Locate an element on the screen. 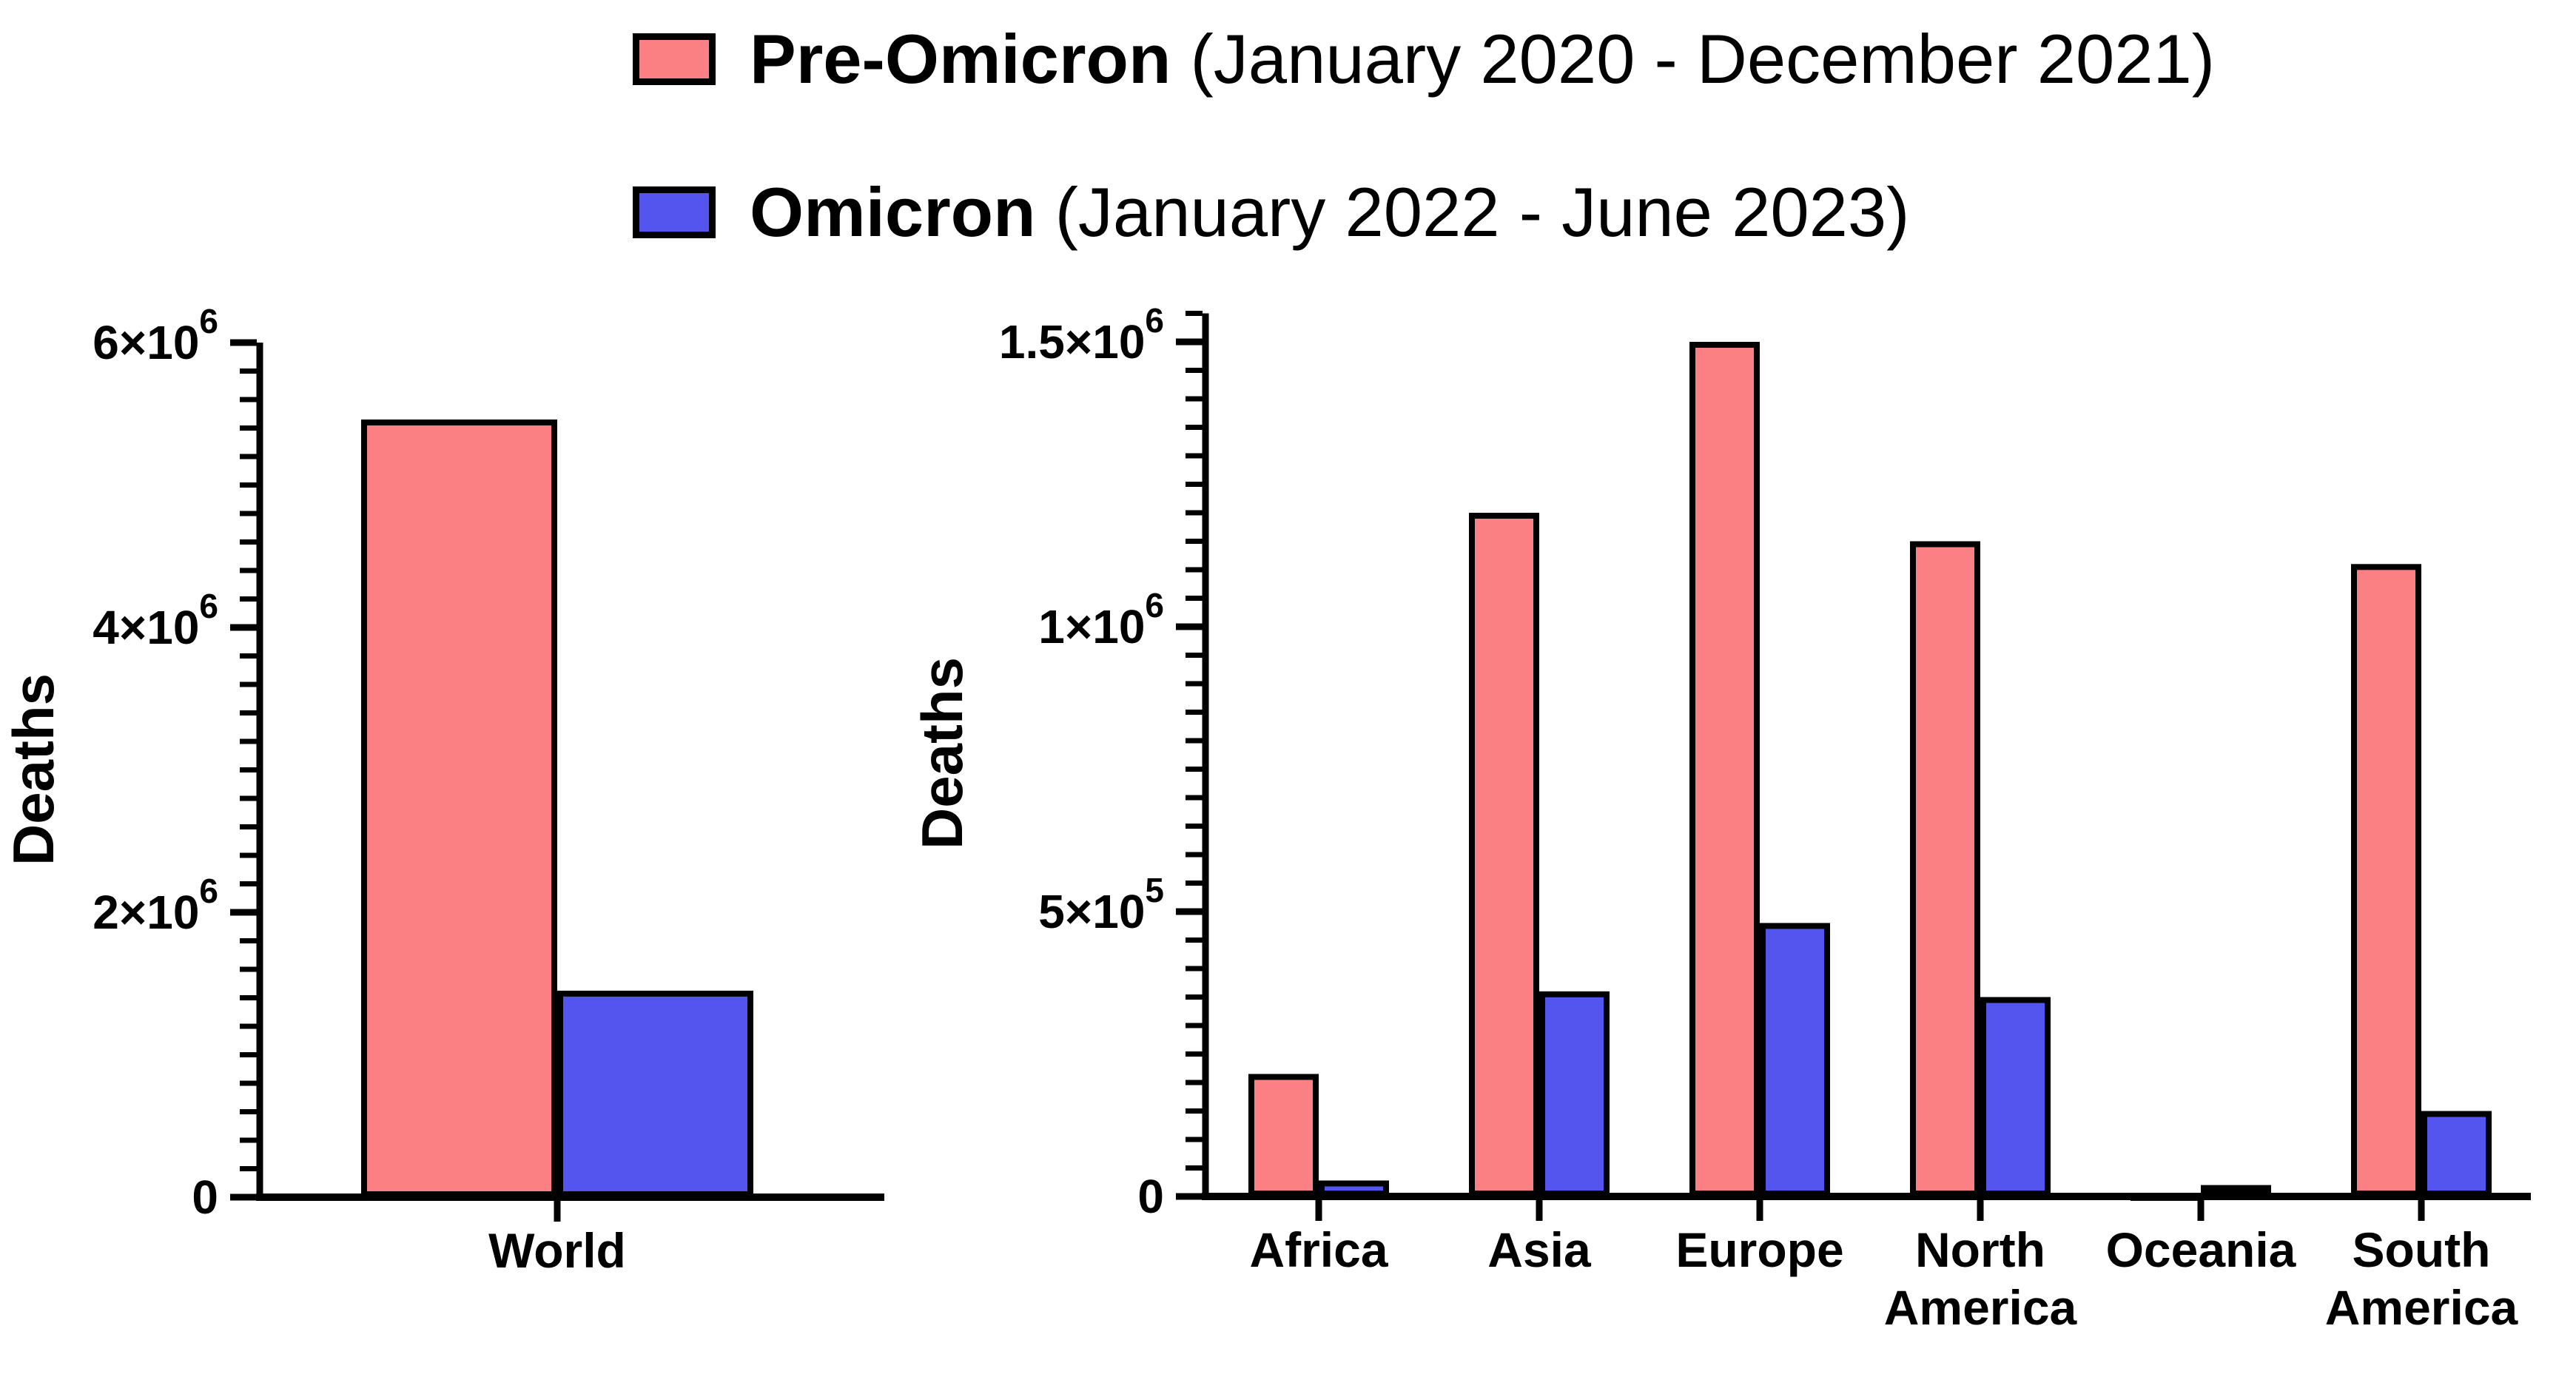 This screenshot has width=2576, height=1377. y-tick-label: 5×10⁵ is located at coordinates (1101, 905).